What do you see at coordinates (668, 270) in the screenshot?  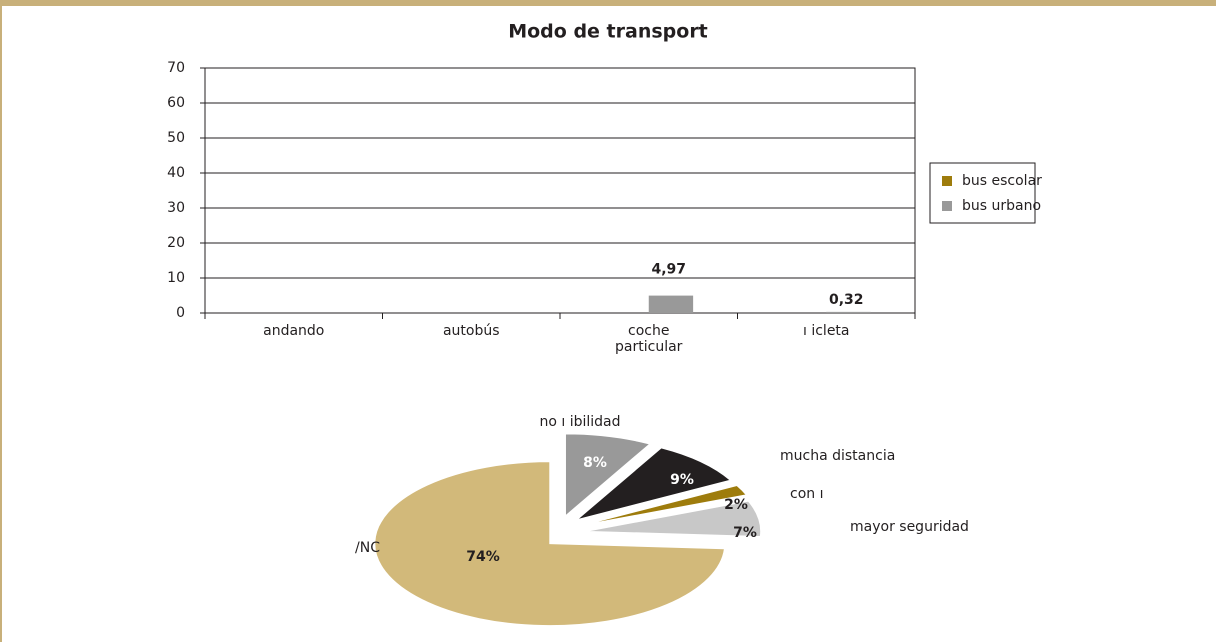 I see `data-label: 4,97` at bounding box center [668, 270].